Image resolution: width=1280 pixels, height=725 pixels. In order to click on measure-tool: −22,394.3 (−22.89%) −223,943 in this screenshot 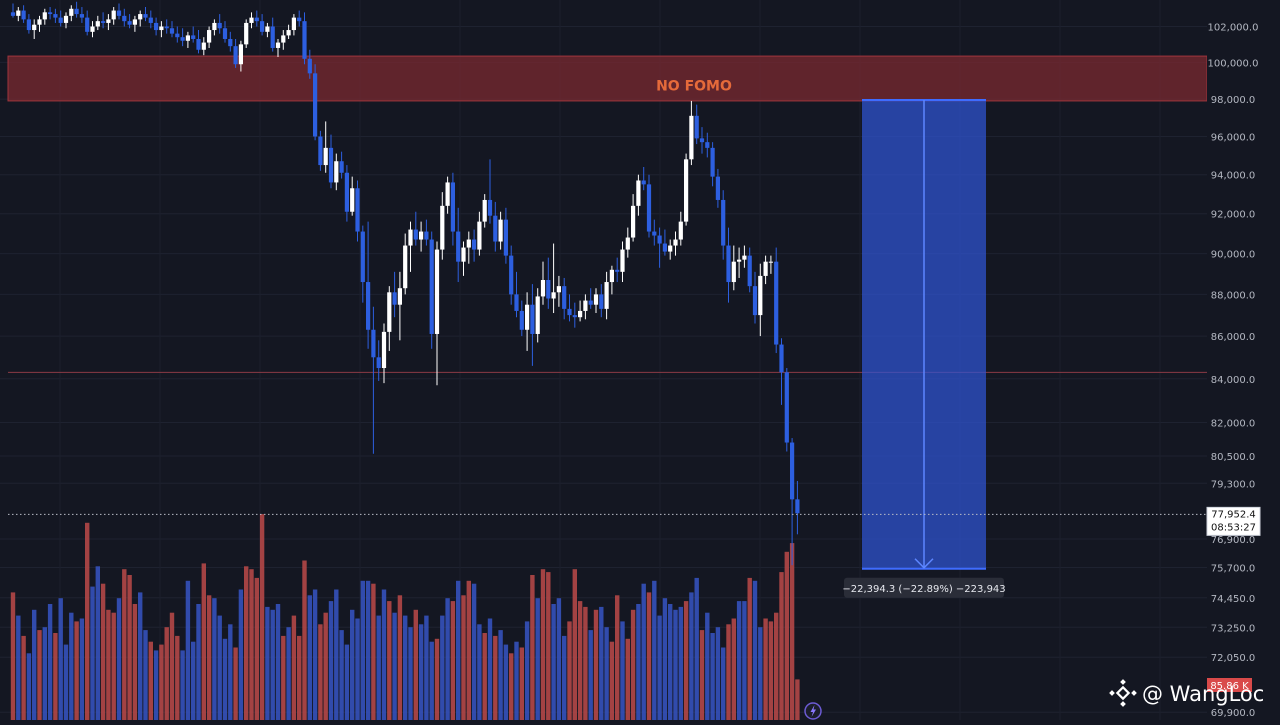, I will do `click(924, 348)`.